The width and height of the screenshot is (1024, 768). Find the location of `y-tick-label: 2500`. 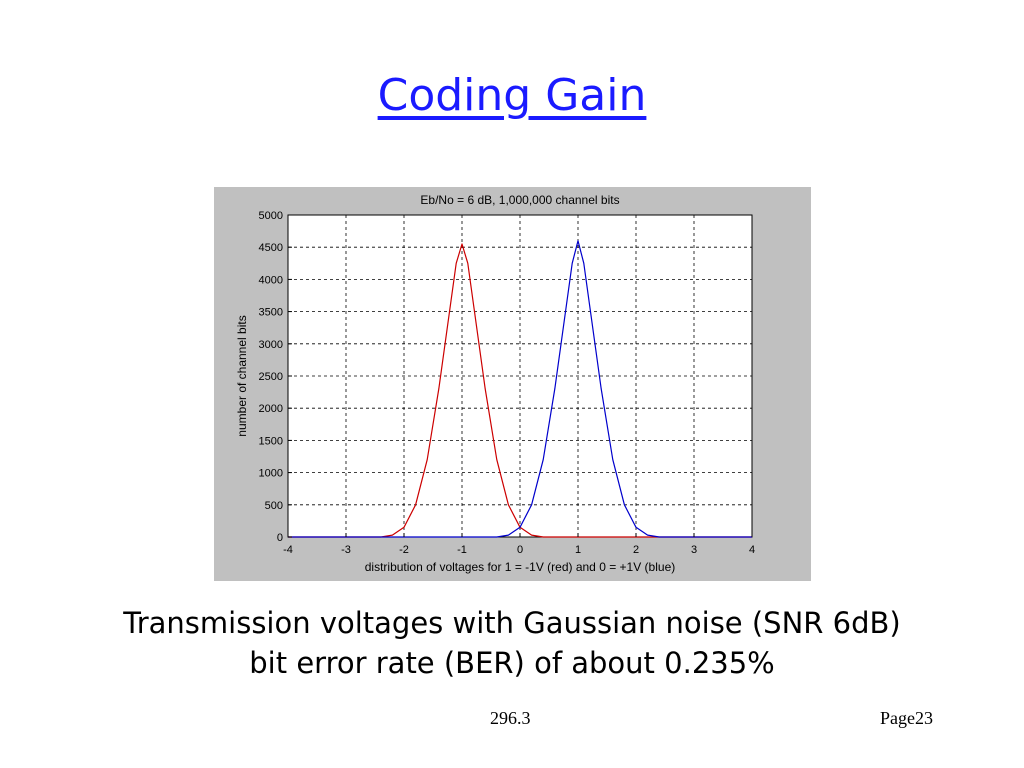

y-tick-label: 2500 is located at coordinates (271, 377).